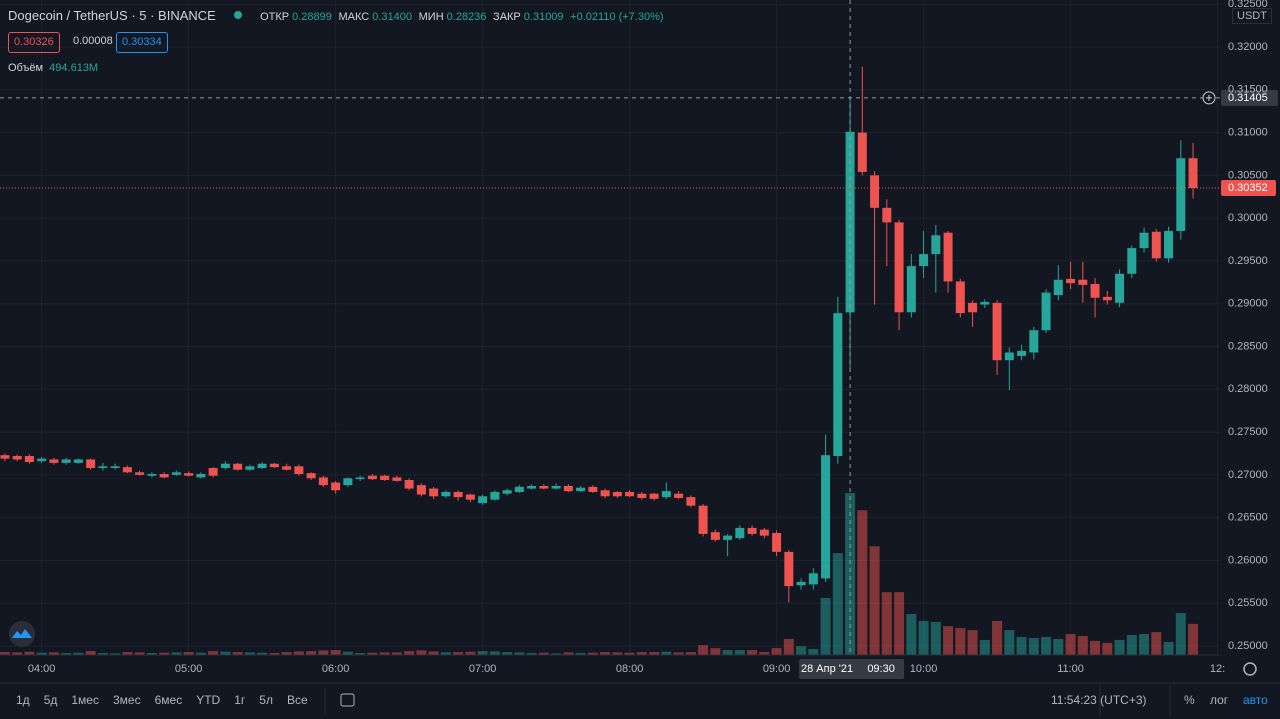  Describe the element at coordinates (1248, 389) in the screenshot. I see `y-tick-label: 0.28000` at that location.